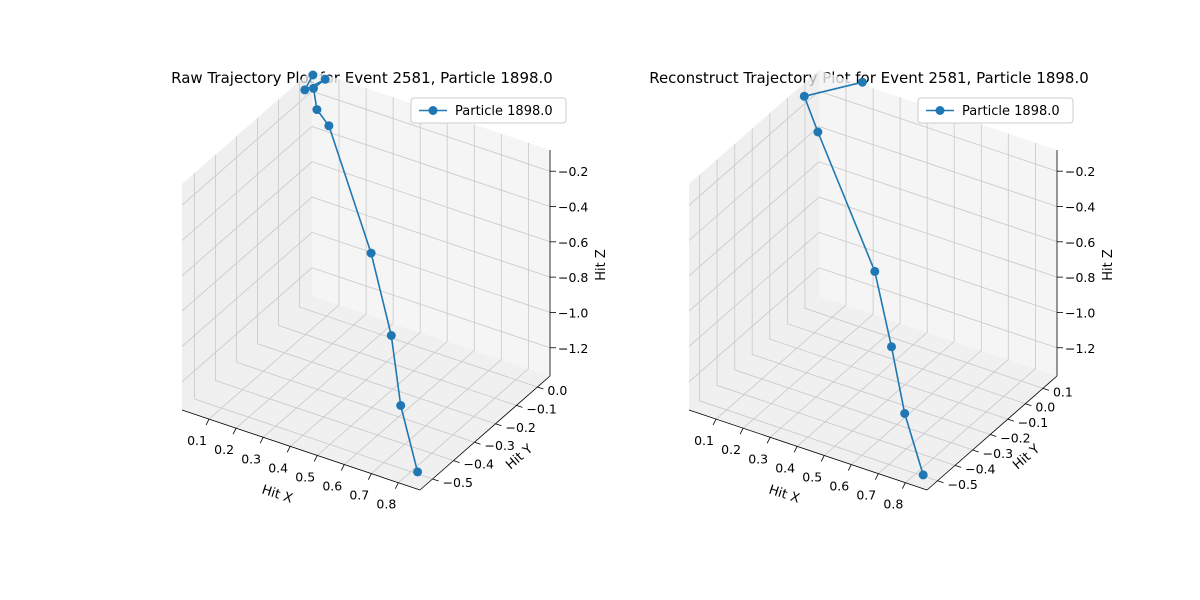  Describe the element at coordinates (197, 440) in the screenshot. I see `x-tick-label: 0.1` at that location.